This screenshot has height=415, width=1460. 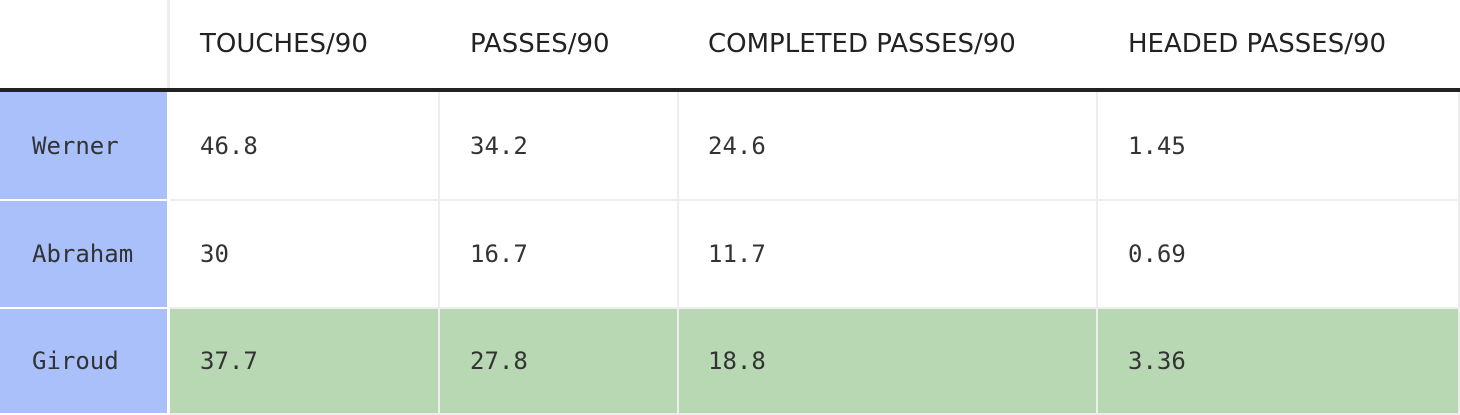 I want to click on column-header: TOUCHES/90, so click(x=284, y=44).